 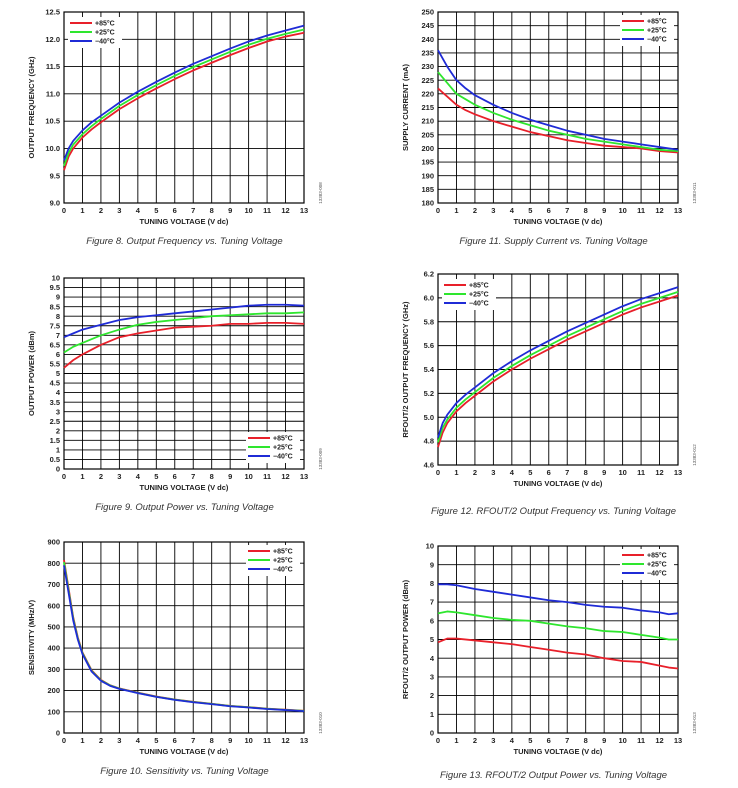 What do you see at coordinates (31, 637) in the screenshot?
I see `y-axis-label: SENSITIVITY (MHz/V)` at bounding box center [31, 637].